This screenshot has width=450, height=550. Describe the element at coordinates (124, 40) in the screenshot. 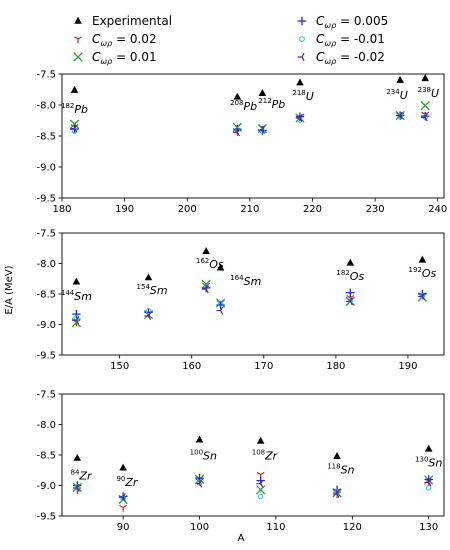

I see `legend-label-c002: Cωρ = 0.02` at that location.